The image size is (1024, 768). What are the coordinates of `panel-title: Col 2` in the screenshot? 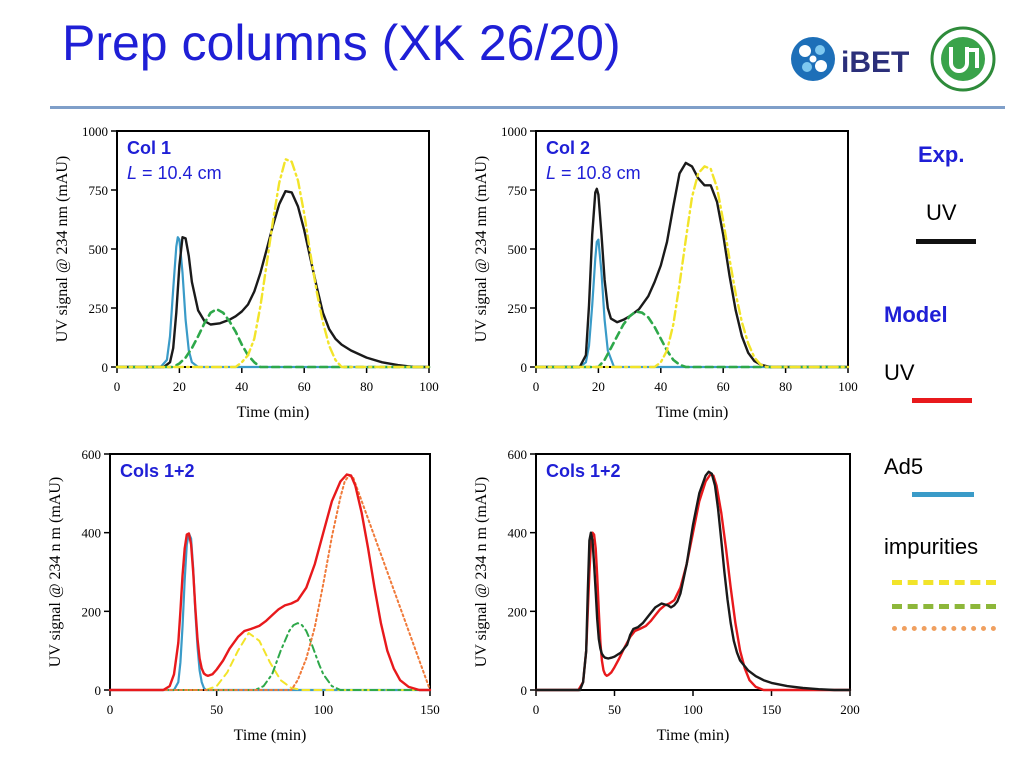 It's located at (568, 148).